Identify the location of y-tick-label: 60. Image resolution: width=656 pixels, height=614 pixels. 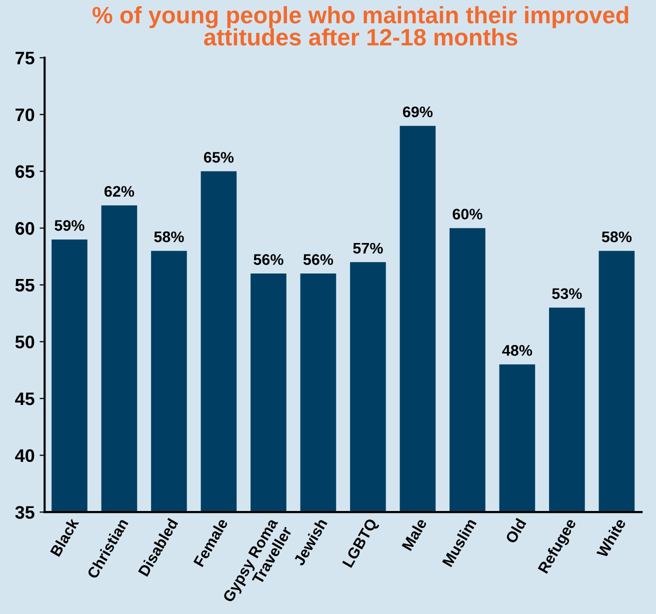
(24, 228).